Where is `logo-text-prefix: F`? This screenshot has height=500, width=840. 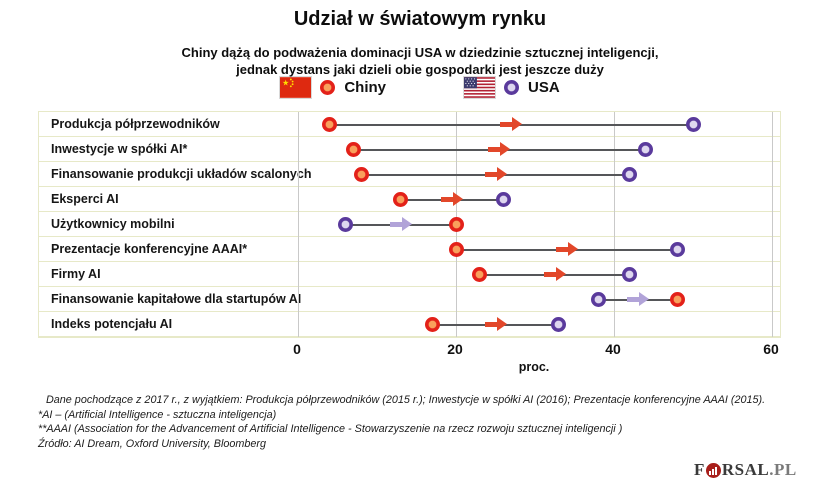
logo-text-prefix: F is located at coordinates (699, 469).